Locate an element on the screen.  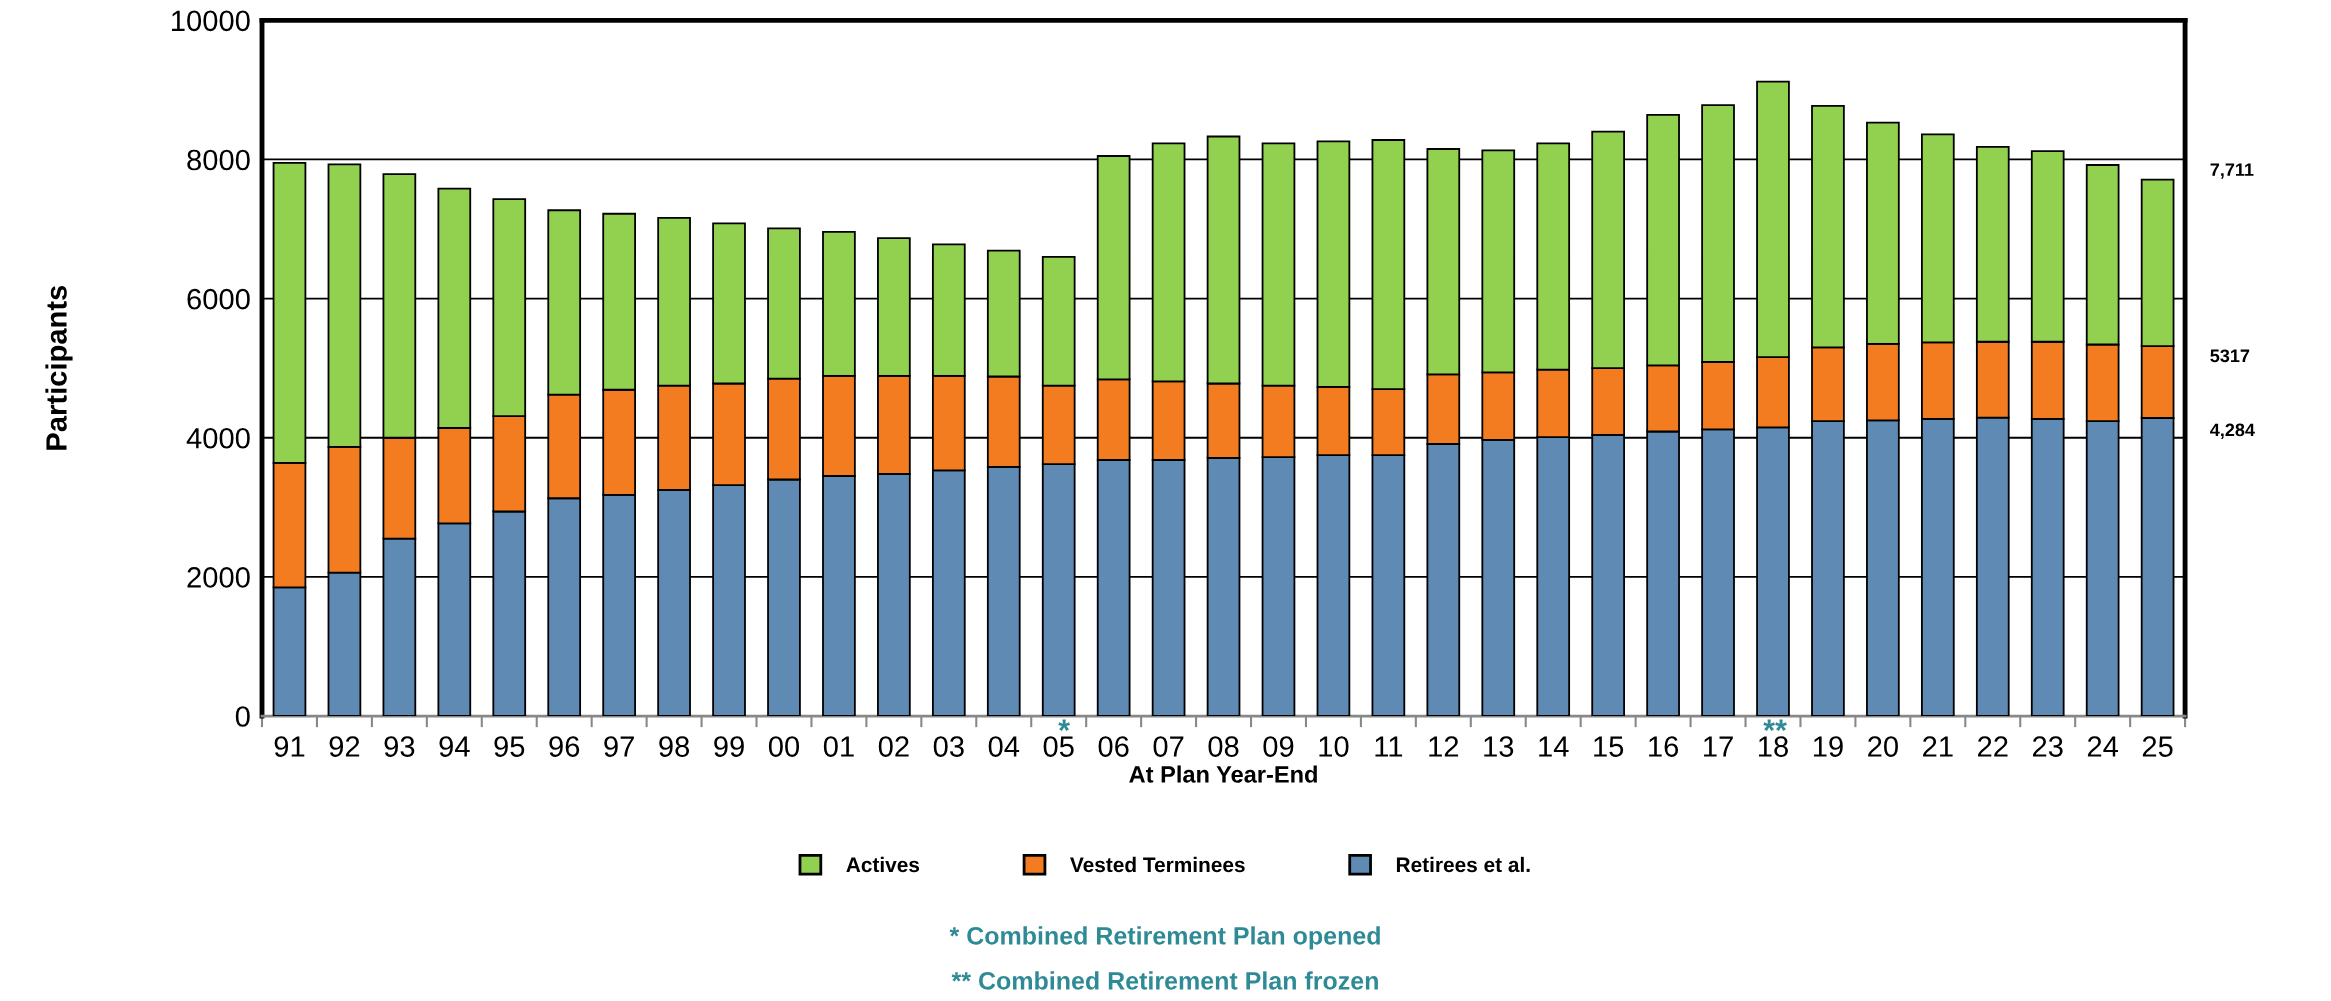
x-tick-label: 05 is located at coordinates (1058, 746).